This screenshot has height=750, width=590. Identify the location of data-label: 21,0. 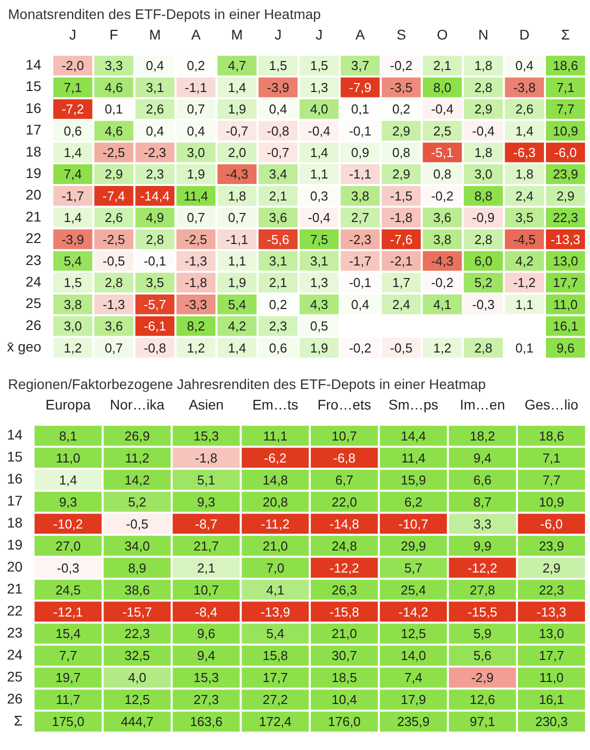
(344, 634).